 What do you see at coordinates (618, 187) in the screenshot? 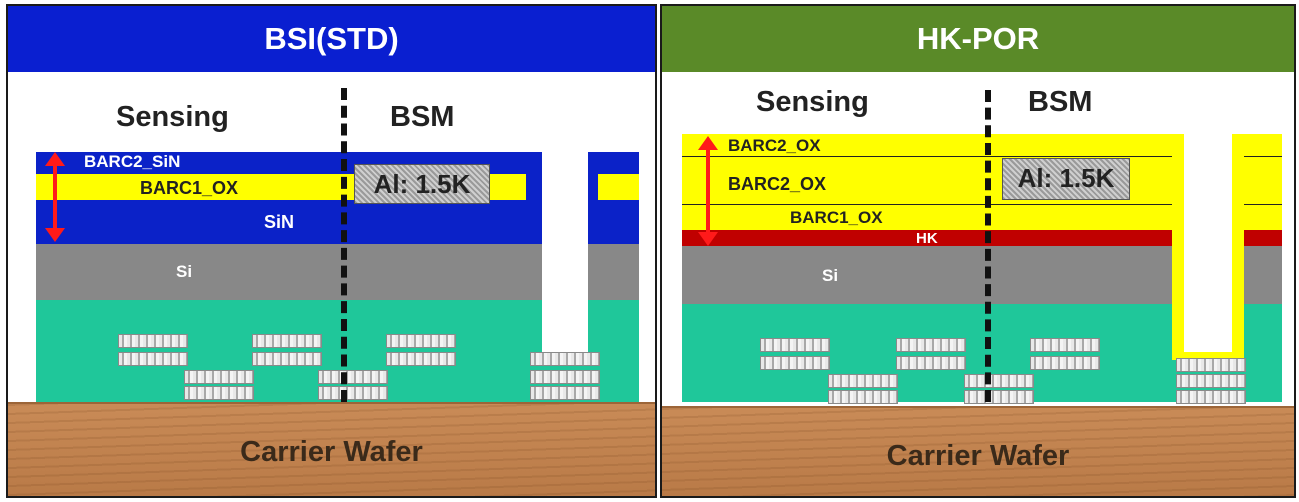
I see `barc1-ox-layer-right` at bounding box center [618, 187].